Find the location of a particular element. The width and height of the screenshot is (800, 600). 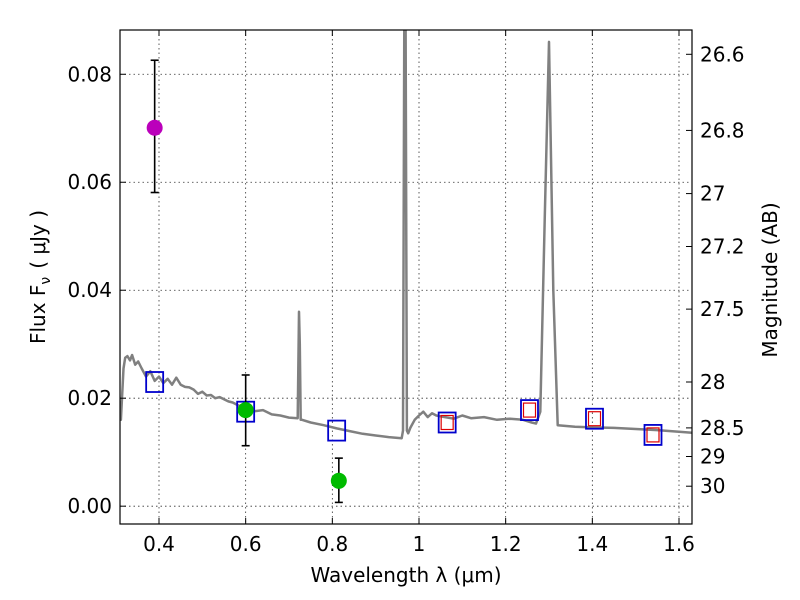

y2-tick-label: 30 is located at coordinates (712, 486).